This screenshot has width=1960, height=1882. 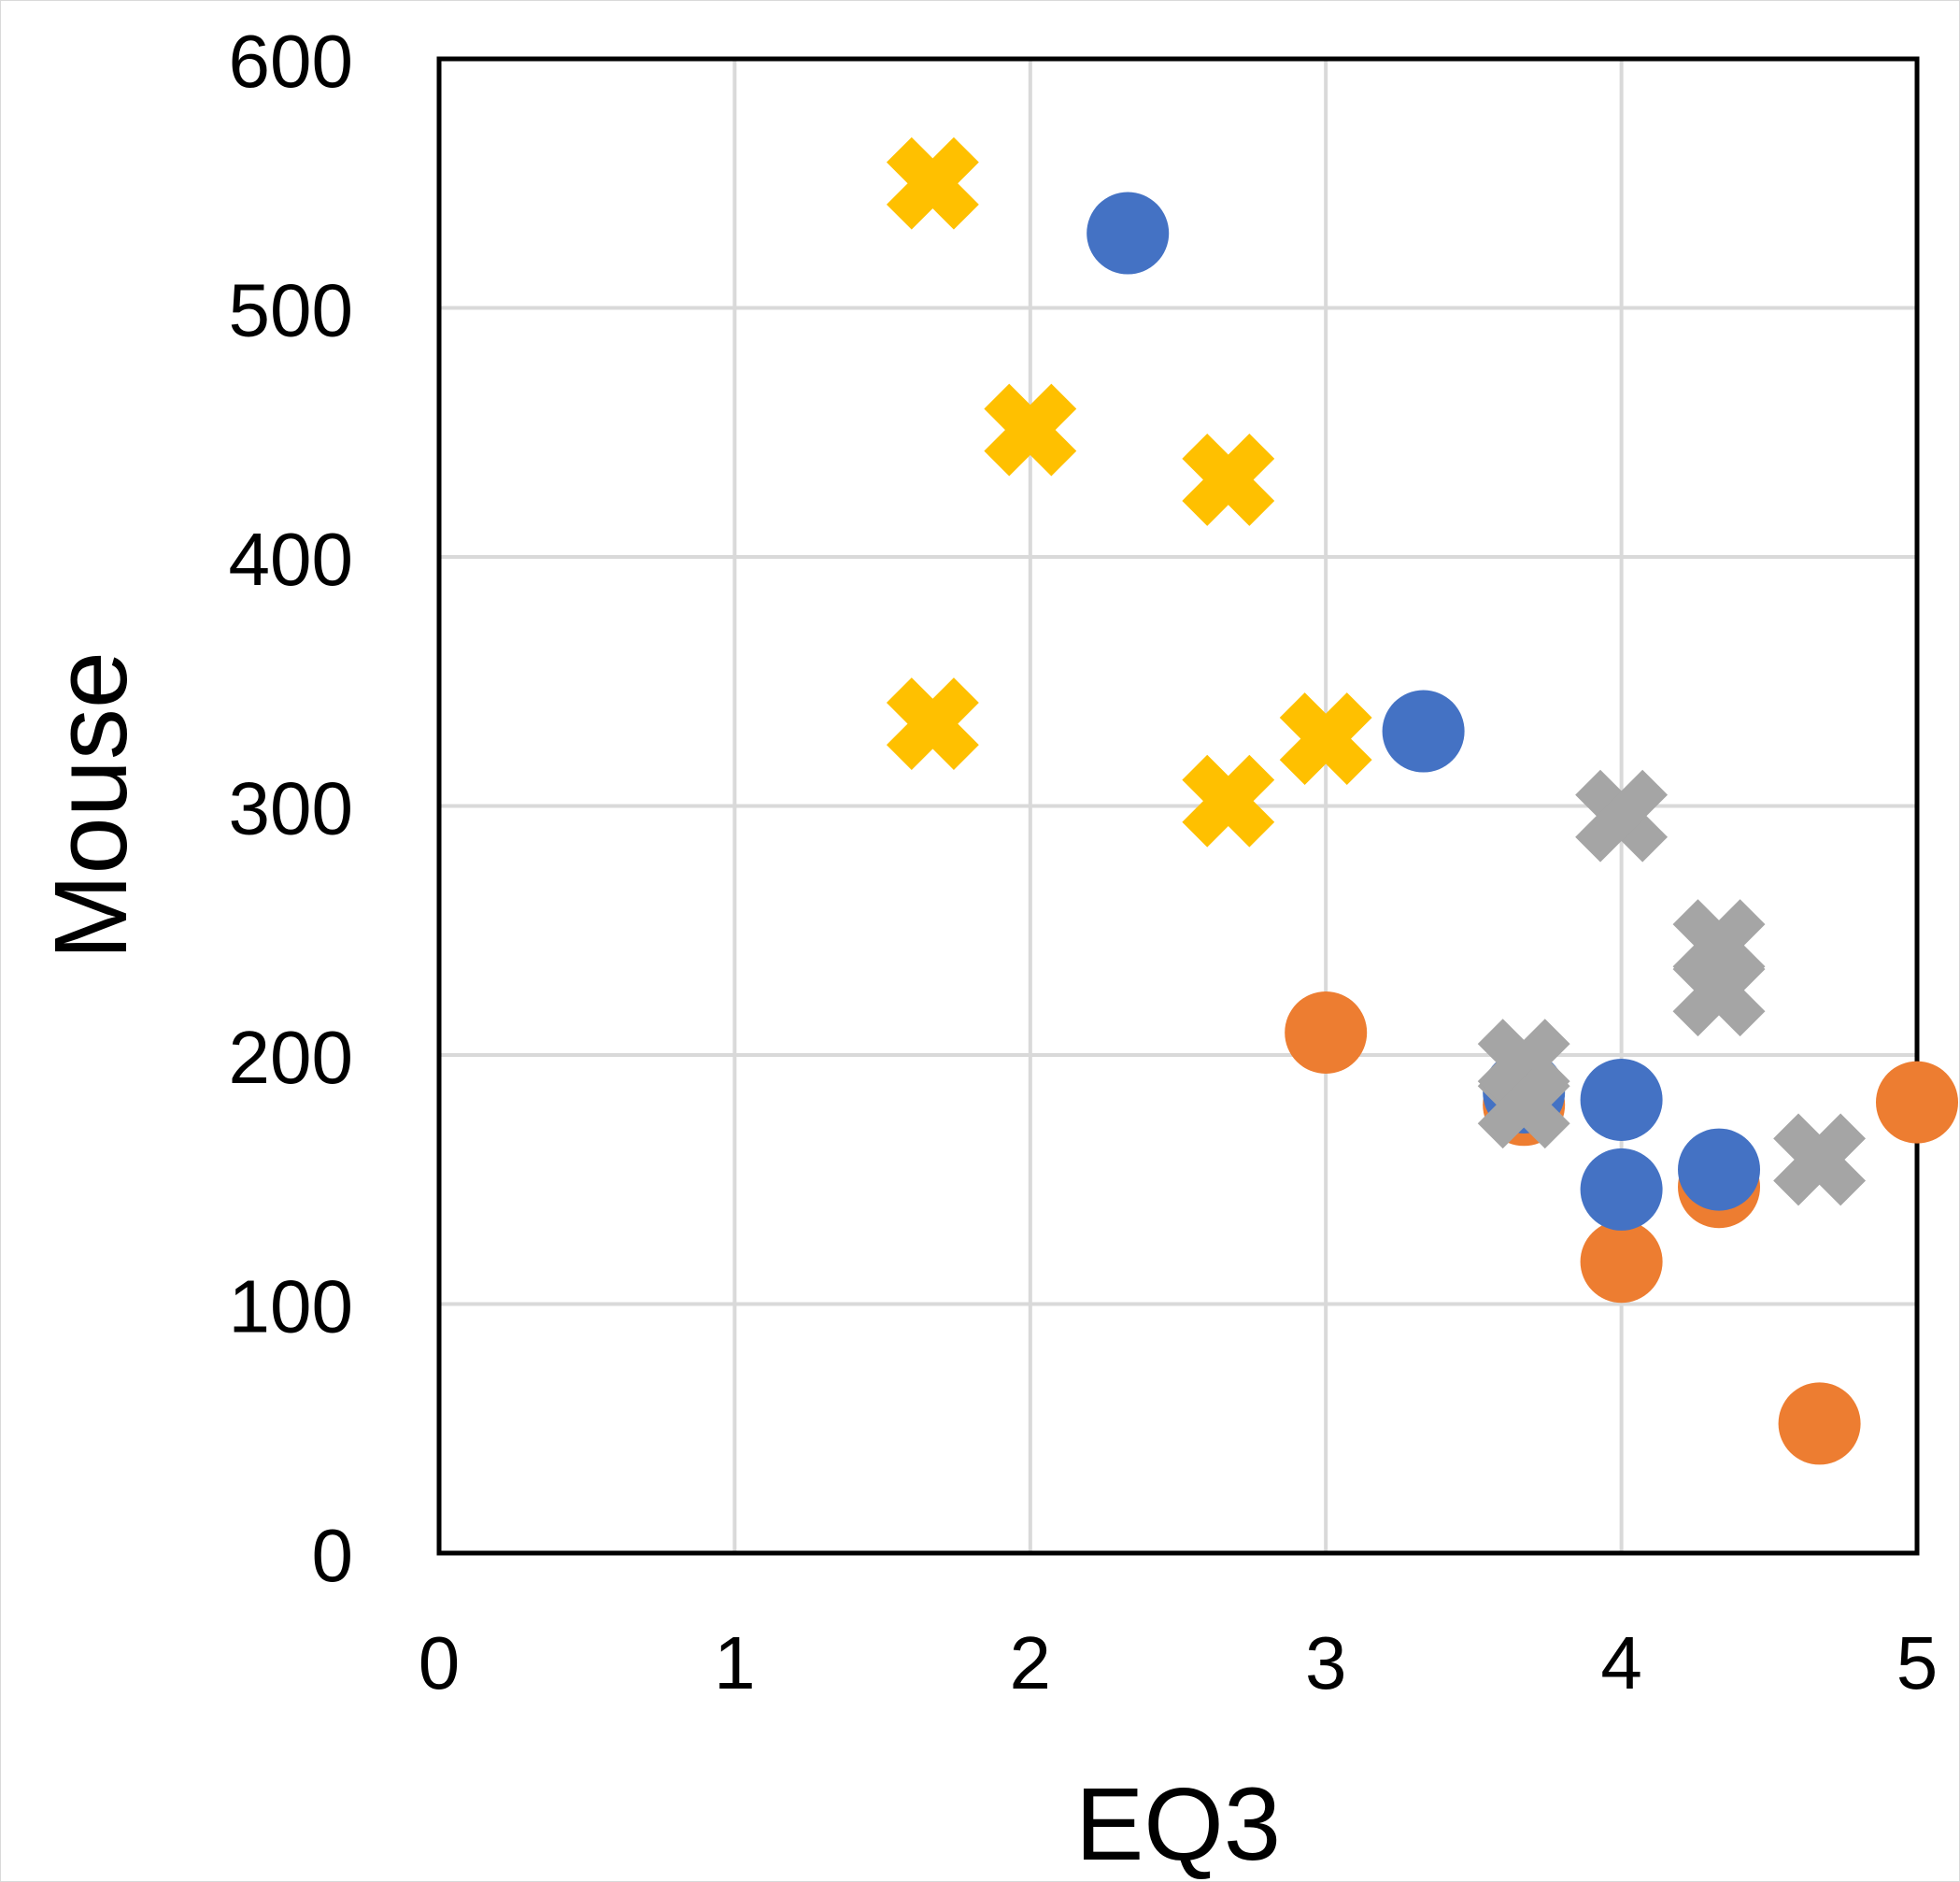 I want to click on y-tick-label: 400, so click(x=291, y=559).